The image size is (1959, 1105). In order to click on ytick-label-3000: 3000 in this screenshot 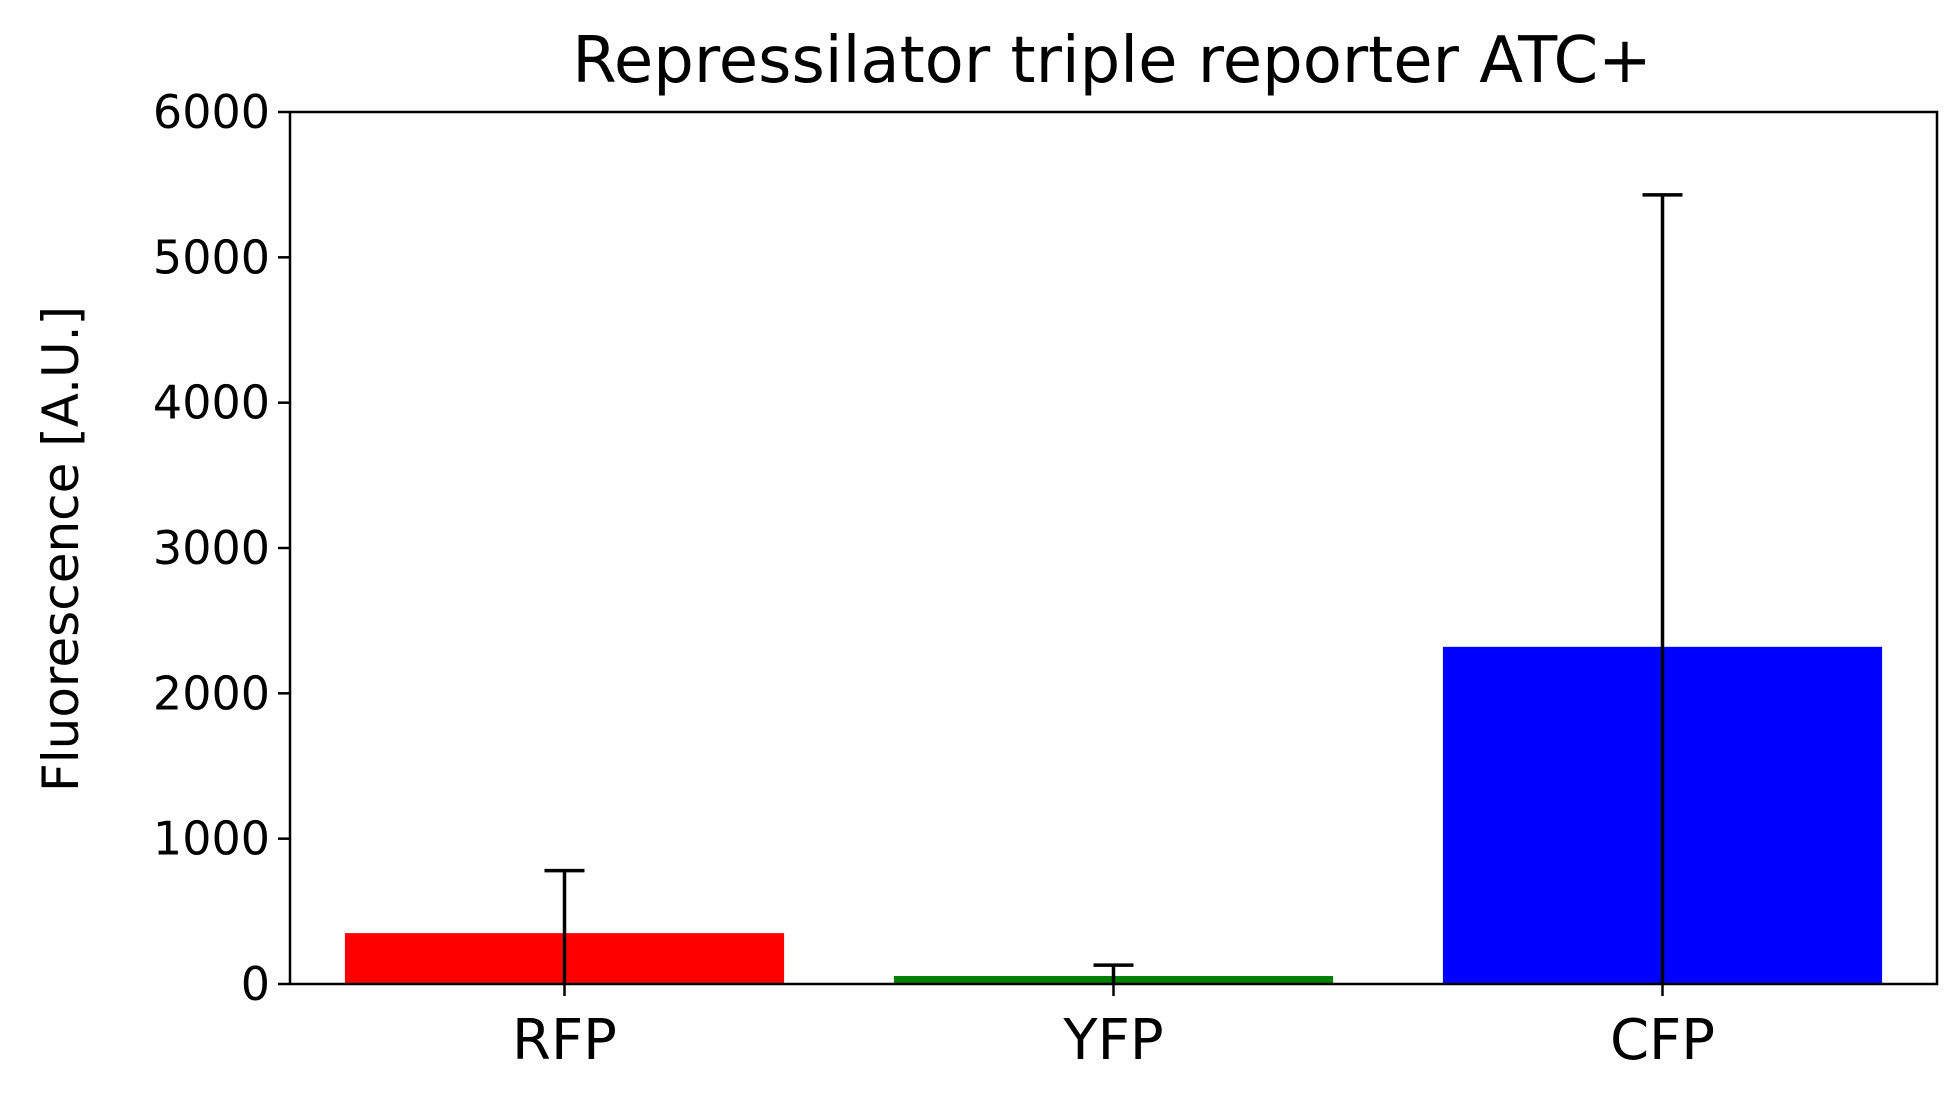, I will do `click(211, 548)`.